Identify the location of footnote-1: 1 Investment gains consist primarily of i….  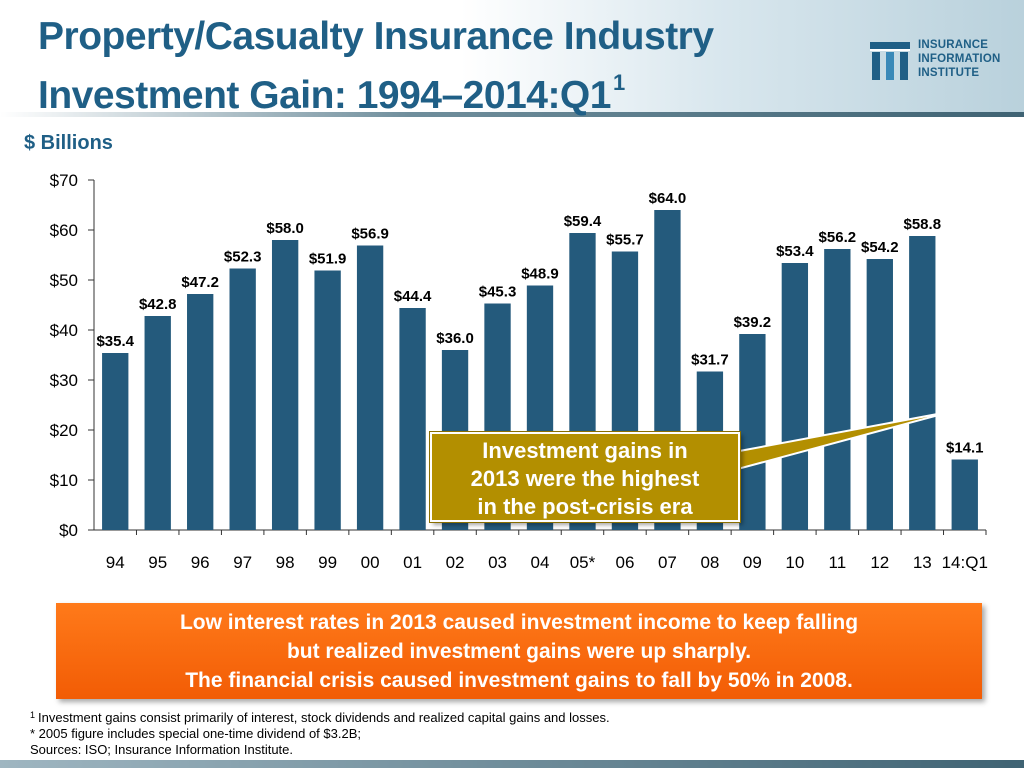
(320, 716).